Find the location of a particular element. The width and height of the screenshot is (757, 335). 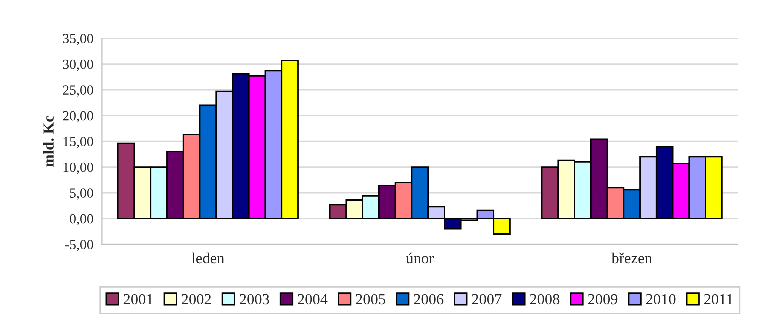

x-tick-label: leden is located at coordinates (208, 258).